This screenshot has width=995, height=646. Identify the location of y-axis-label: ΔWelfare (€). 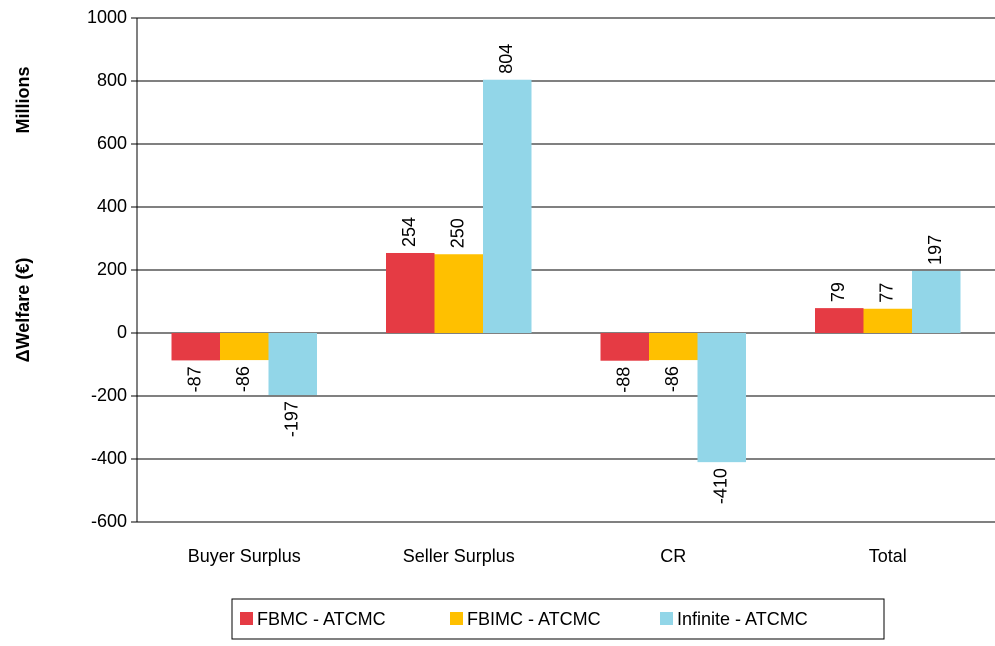
(23, 310).